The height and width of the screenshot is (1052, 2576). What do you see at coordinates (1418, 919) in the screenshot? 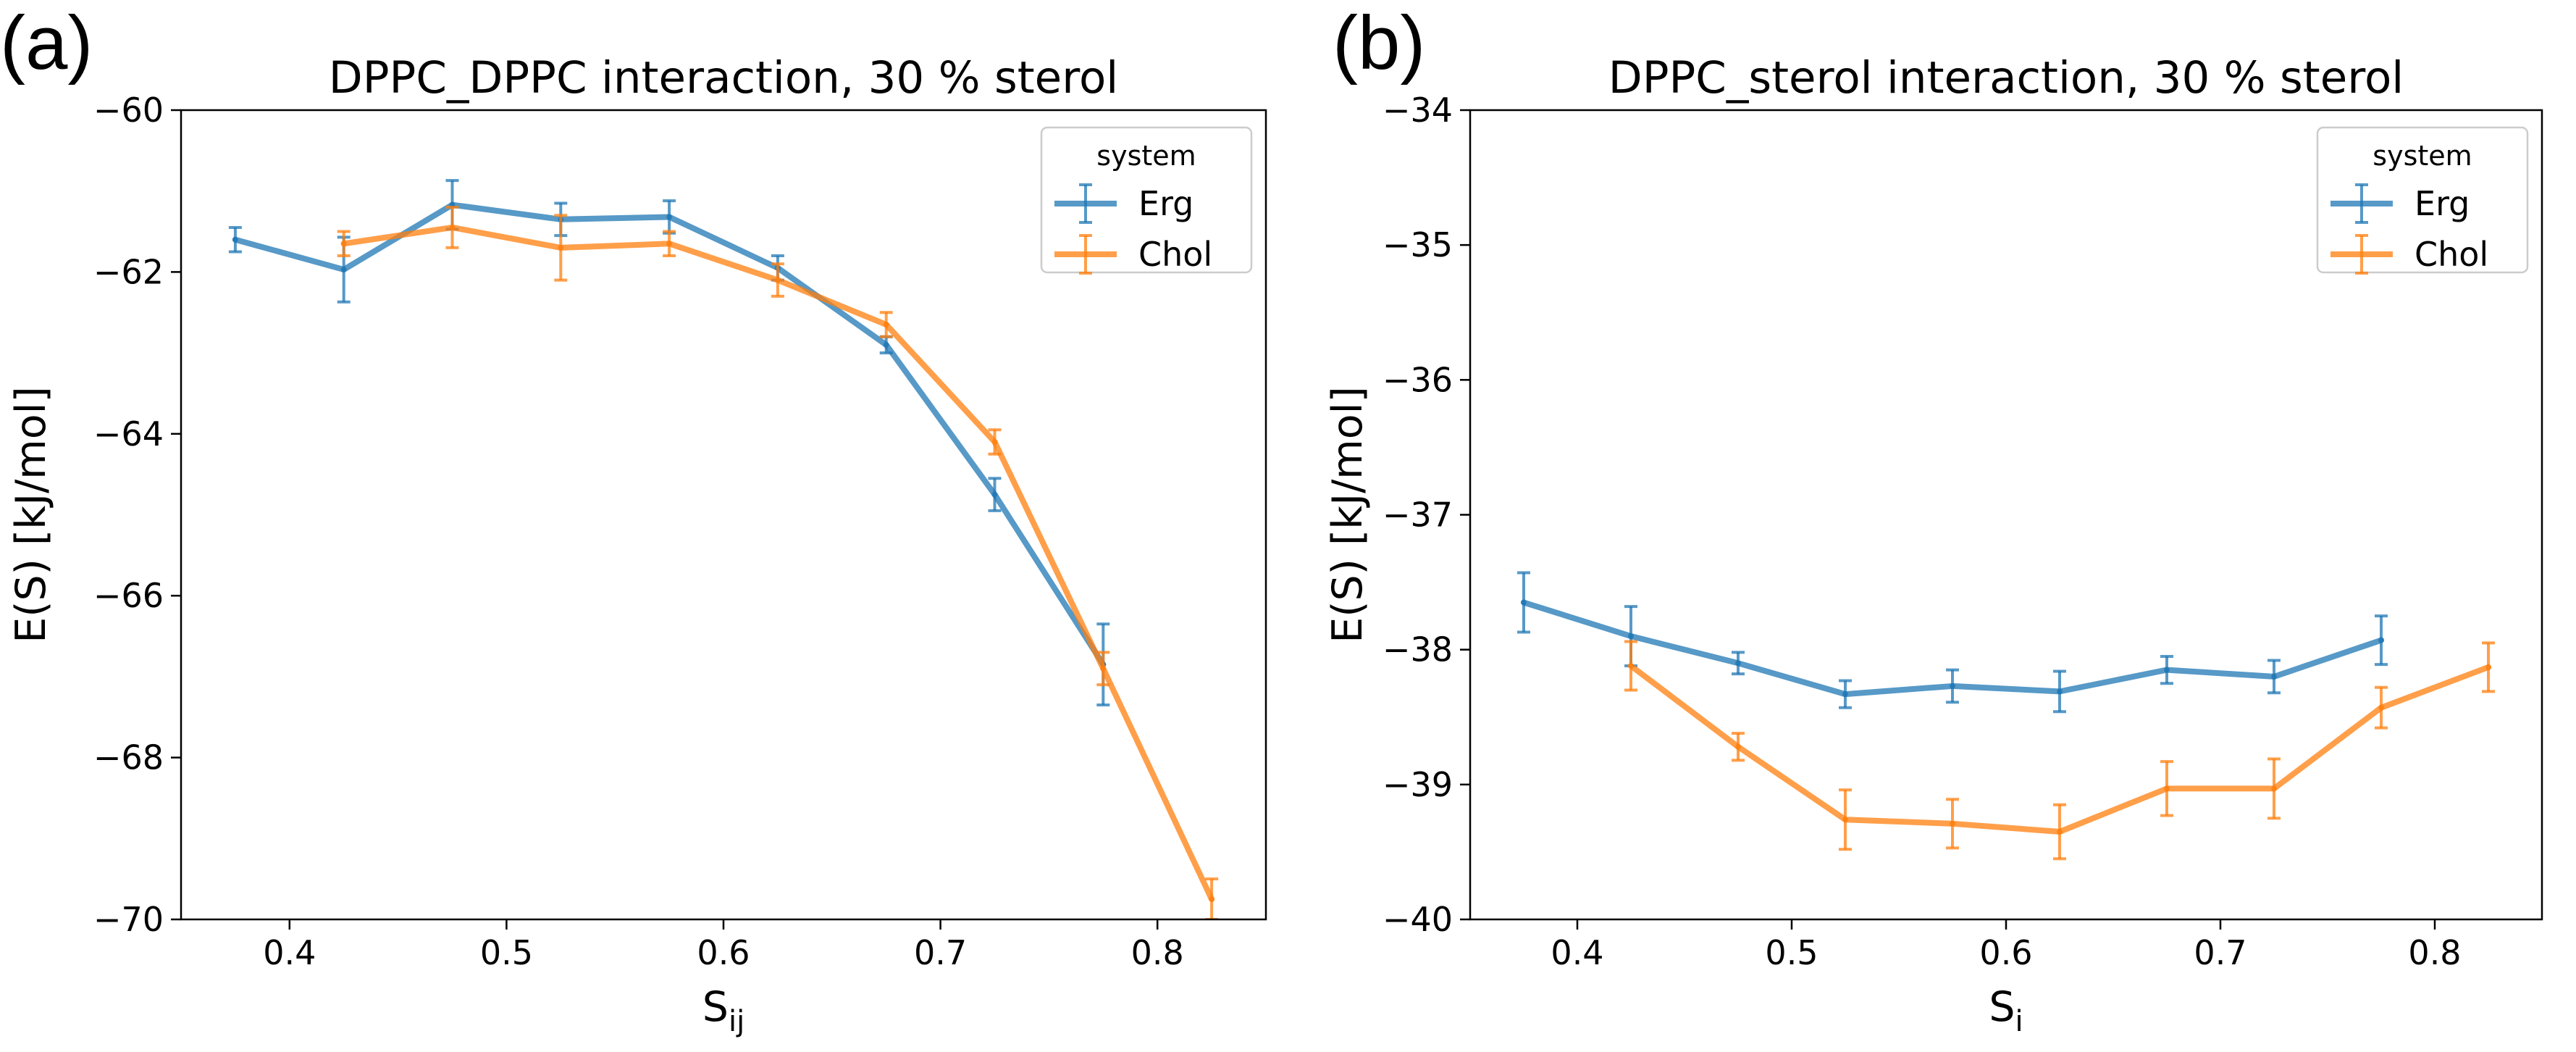
I see `y-tick-label: −40` at bounding box center [1418, 919].